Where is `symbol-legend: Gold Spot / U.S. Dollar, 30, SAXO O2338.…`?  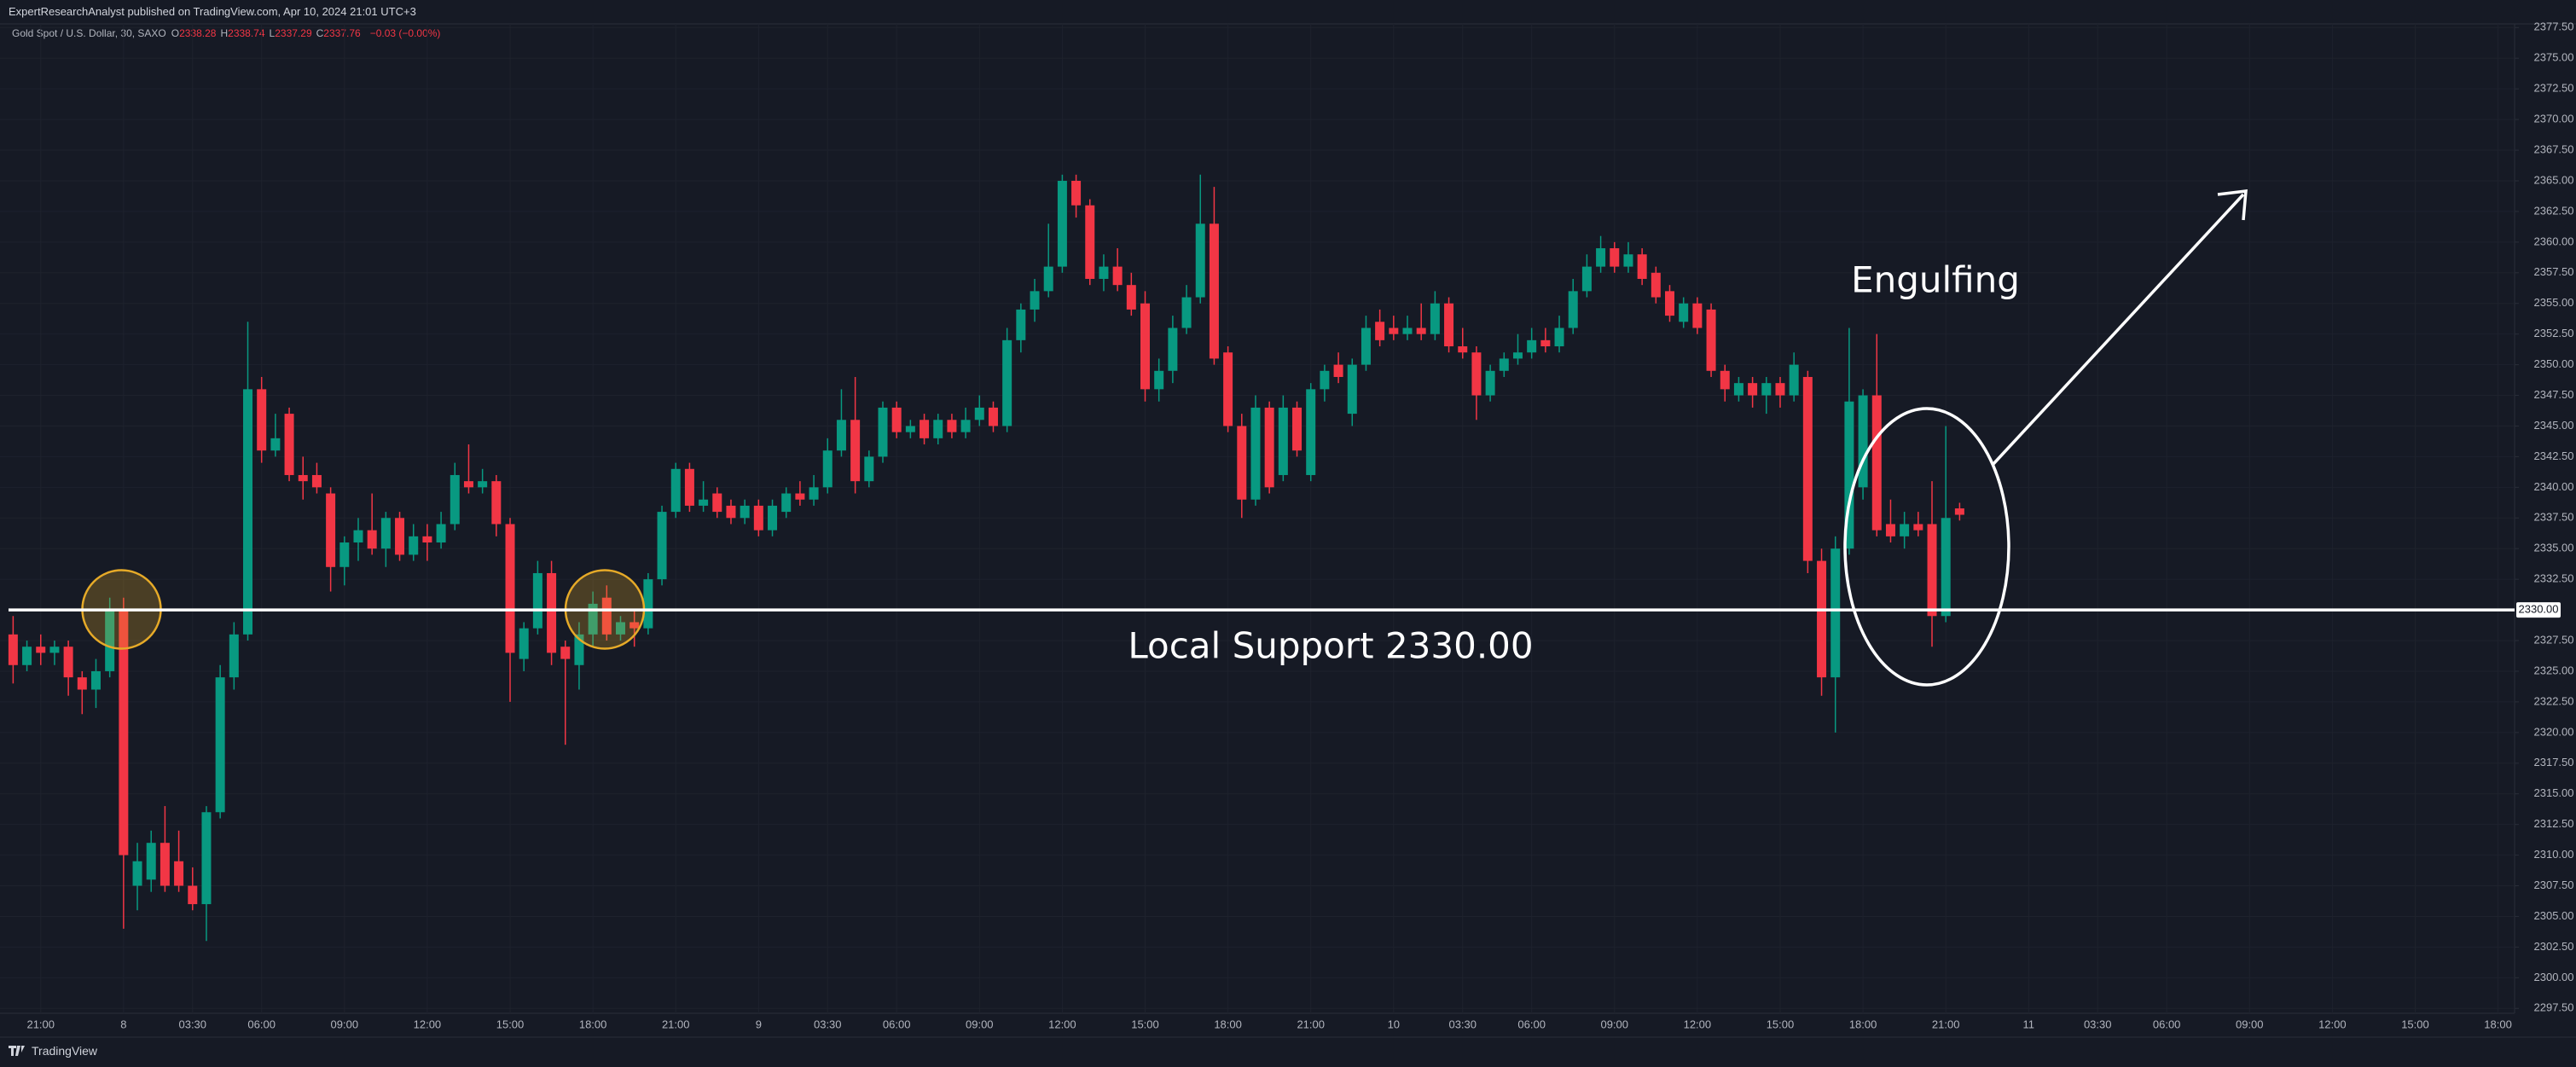
symbol-legend: Gold Spot / U.S. Dollar, 30, SAXO O2338.… is located at coordinates (226, 33).